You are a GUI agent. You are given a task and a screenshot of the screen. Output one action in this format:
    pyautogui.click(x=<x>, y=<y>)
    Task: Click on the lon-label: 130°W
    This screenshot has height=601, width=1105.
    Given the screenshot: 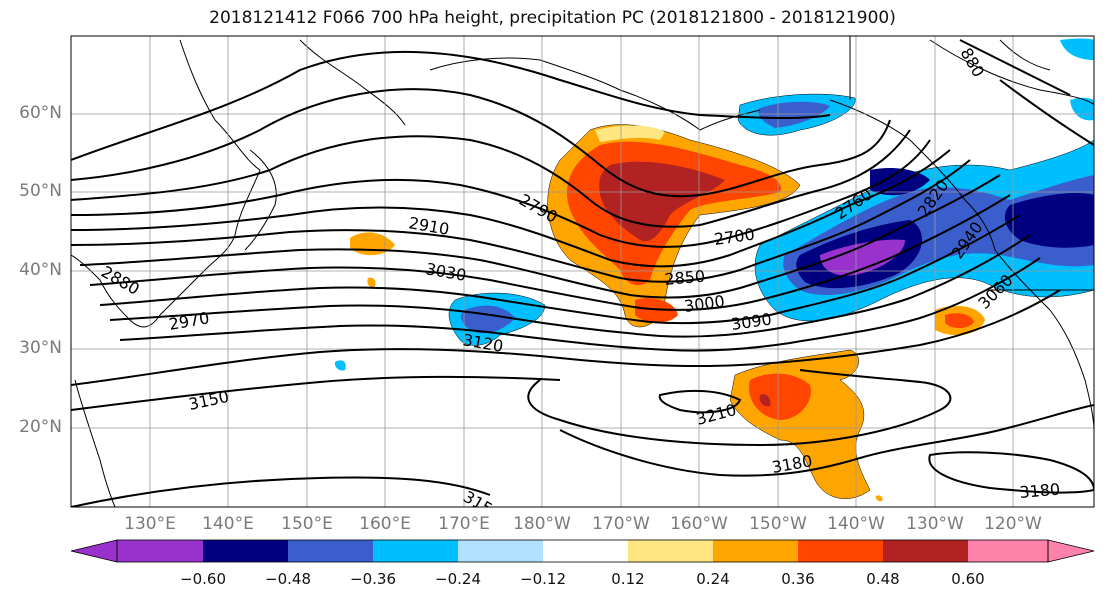 What is the action you would take?
    pyautogui.click(x=935, y=524)
    